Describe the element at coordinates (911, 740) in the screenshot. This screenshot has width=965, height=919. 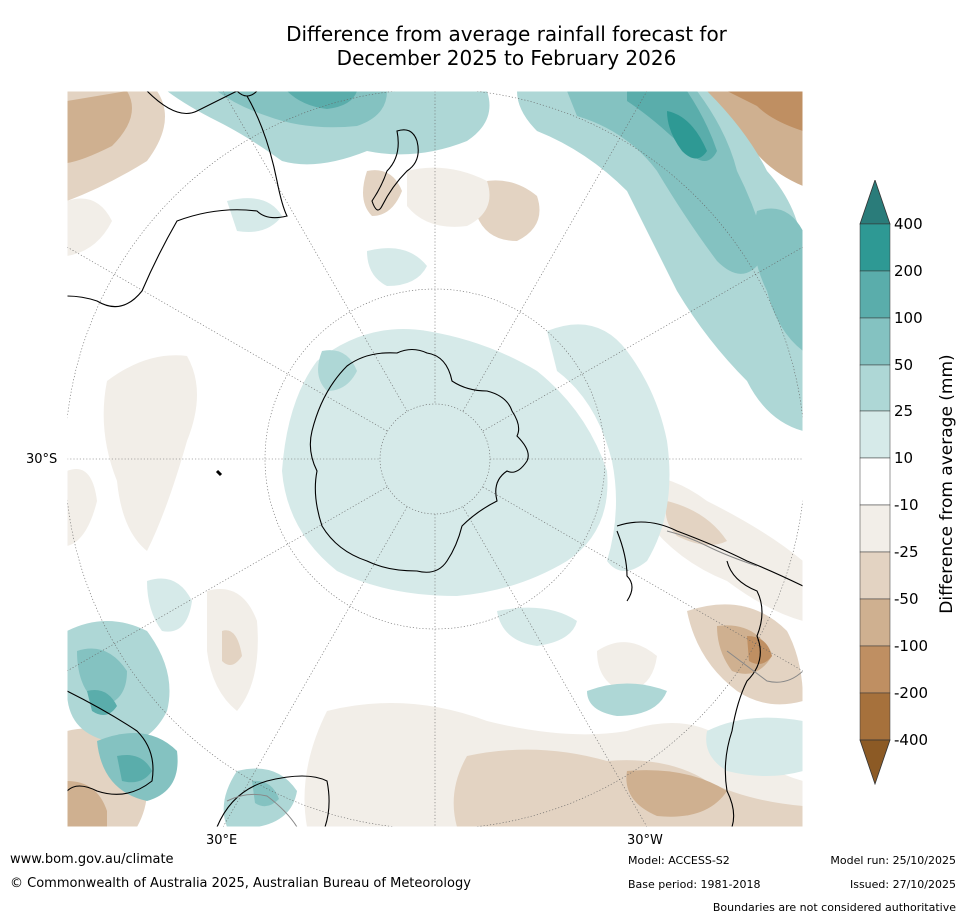
I see `colorbar-tick-label: -400` at that location.